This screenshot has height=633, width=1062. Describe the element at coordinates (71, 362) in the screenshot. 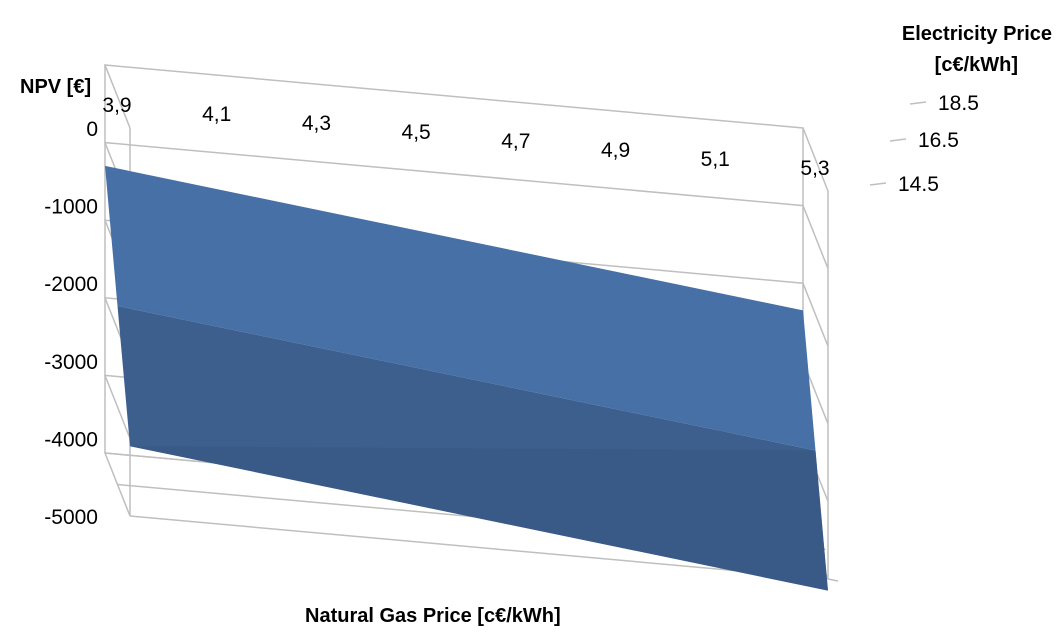

I see `y-tick-label: -3000` at that location.